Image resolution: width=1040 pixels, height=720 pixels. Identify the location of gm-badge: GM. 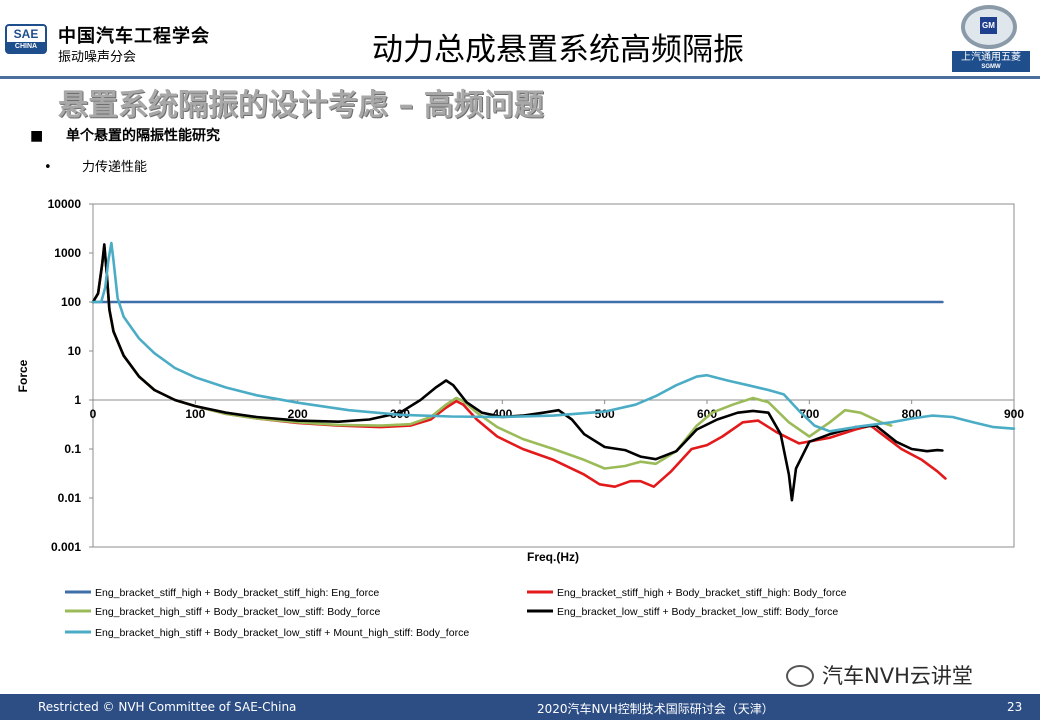
(988, 25).